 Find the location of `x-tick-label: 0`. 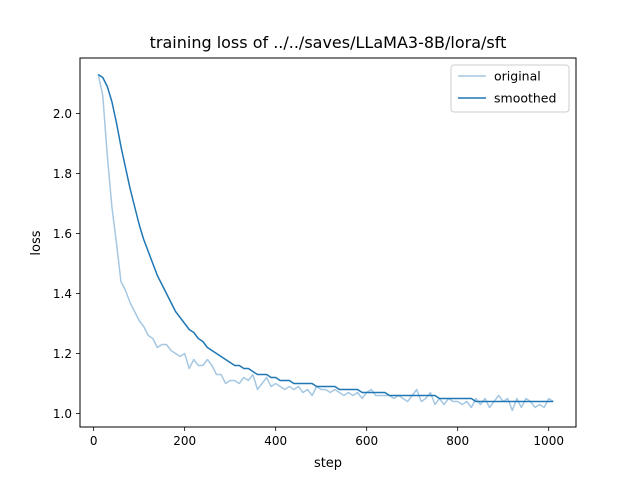

x-tick-label: 0 is located at coordinates (94, 441).